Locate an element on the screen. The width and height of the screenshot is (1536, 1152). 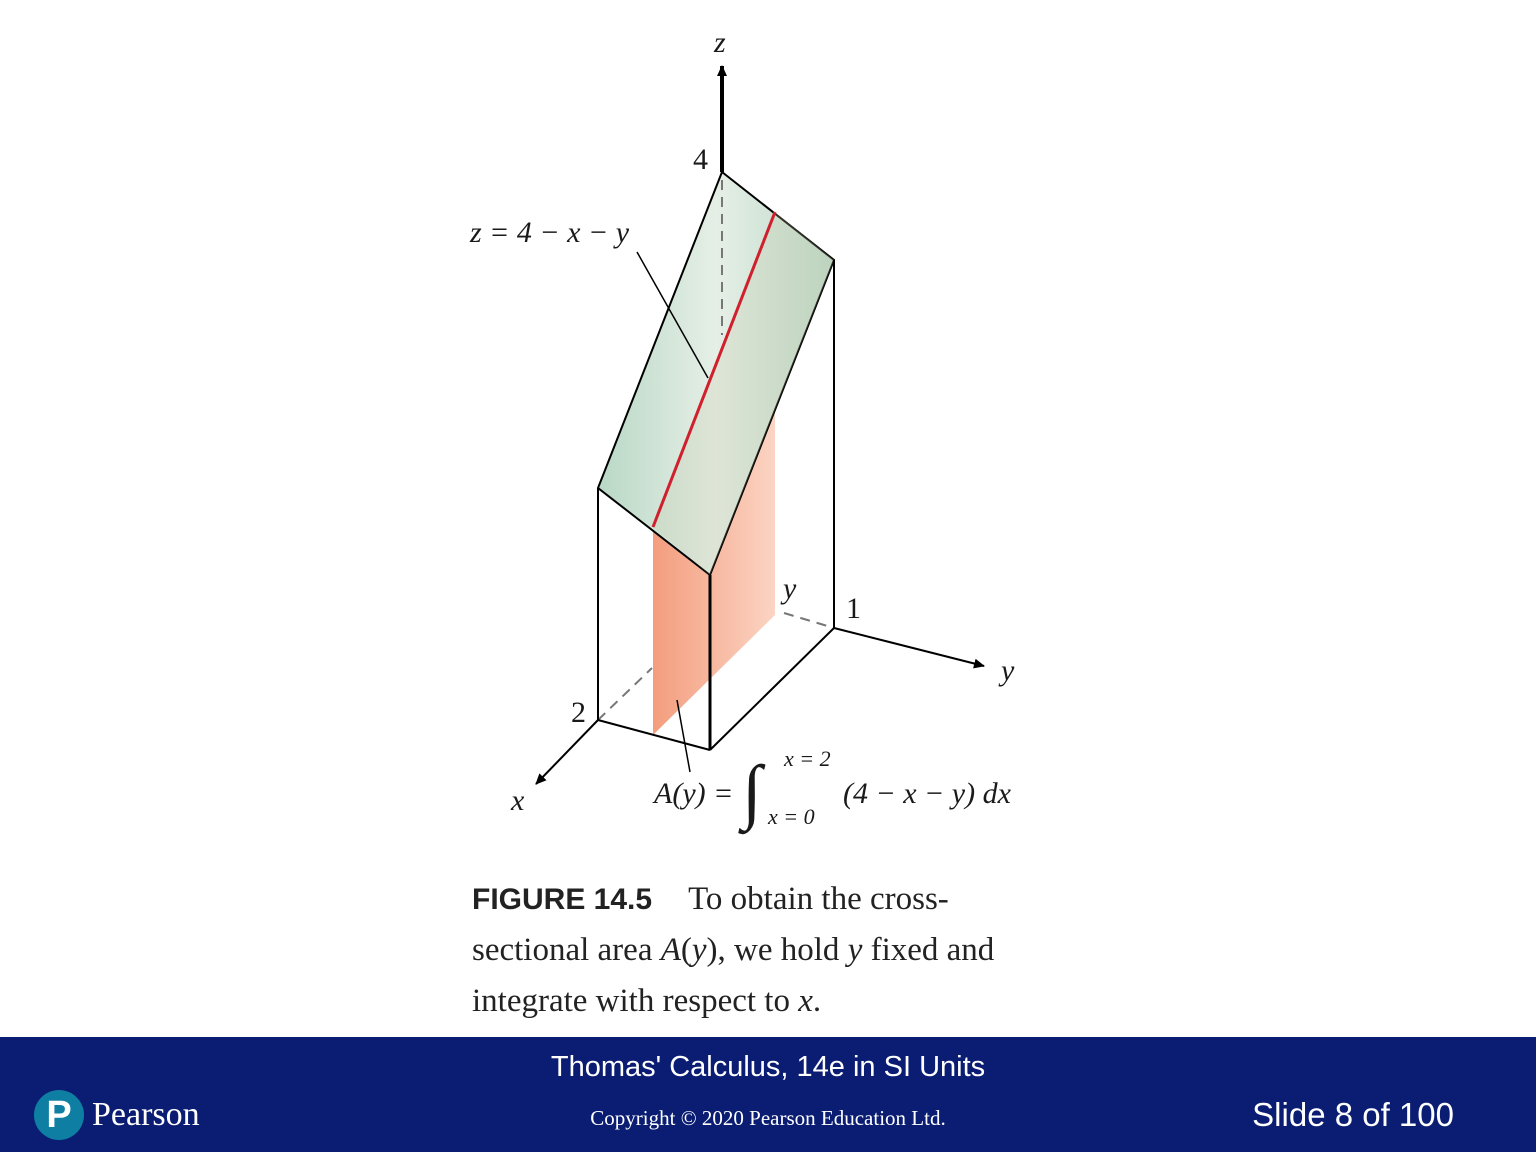
edge-bottom-right is located at coordinates (772, 689).